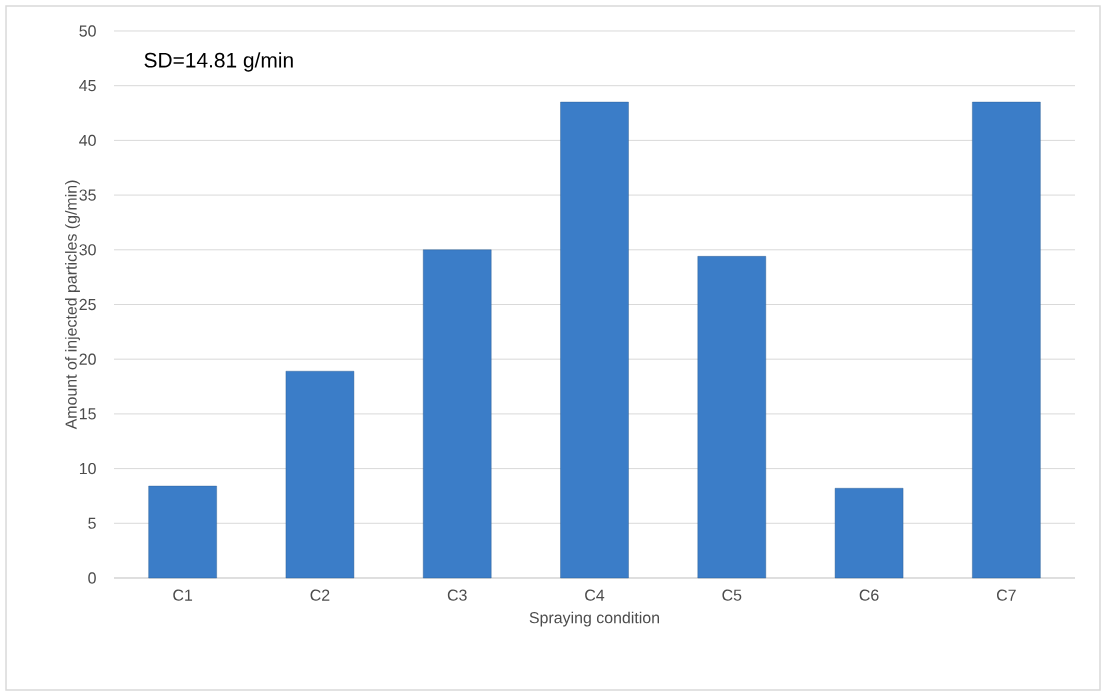 The image size is (1105, 696). Describe the element at coordinates (87, 86) in the screenshot. I see `y-tick-label: 45` at that location.